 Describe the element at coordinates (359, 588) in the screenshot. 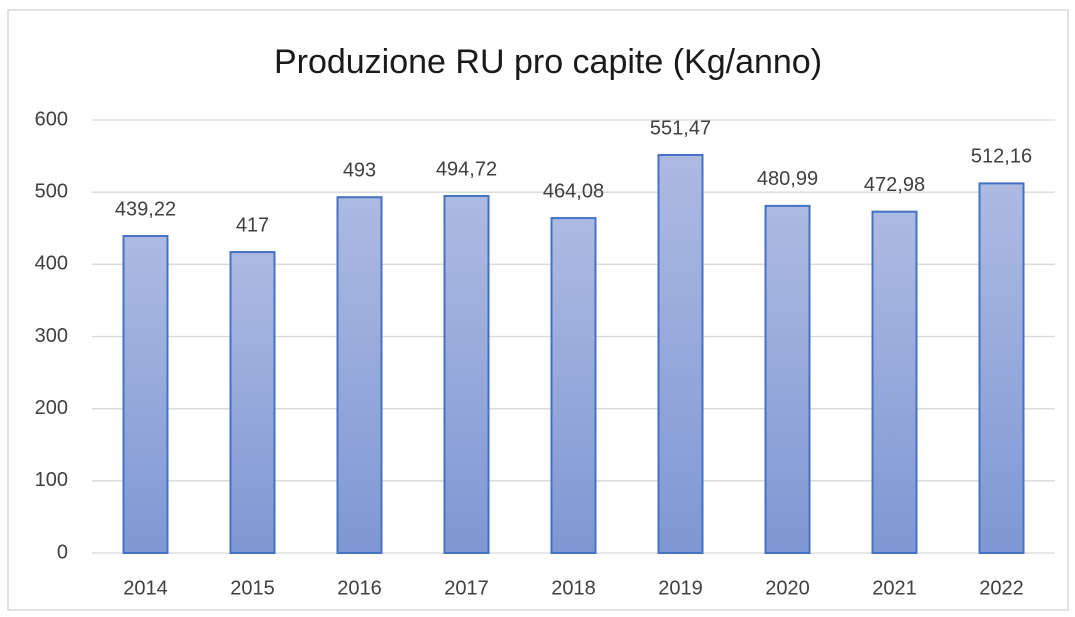

I see `x-tick-label: 2016` at that location.